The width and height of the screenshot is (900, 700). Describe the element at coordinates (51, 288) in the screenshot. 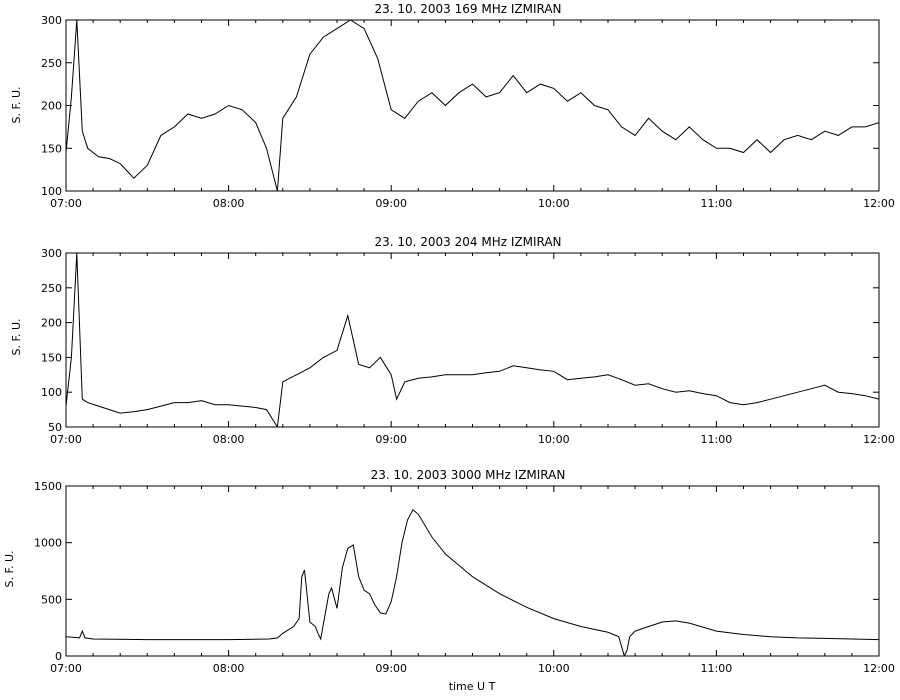

I see `panel-204mhz-ytick-label-4: 250` at that location.